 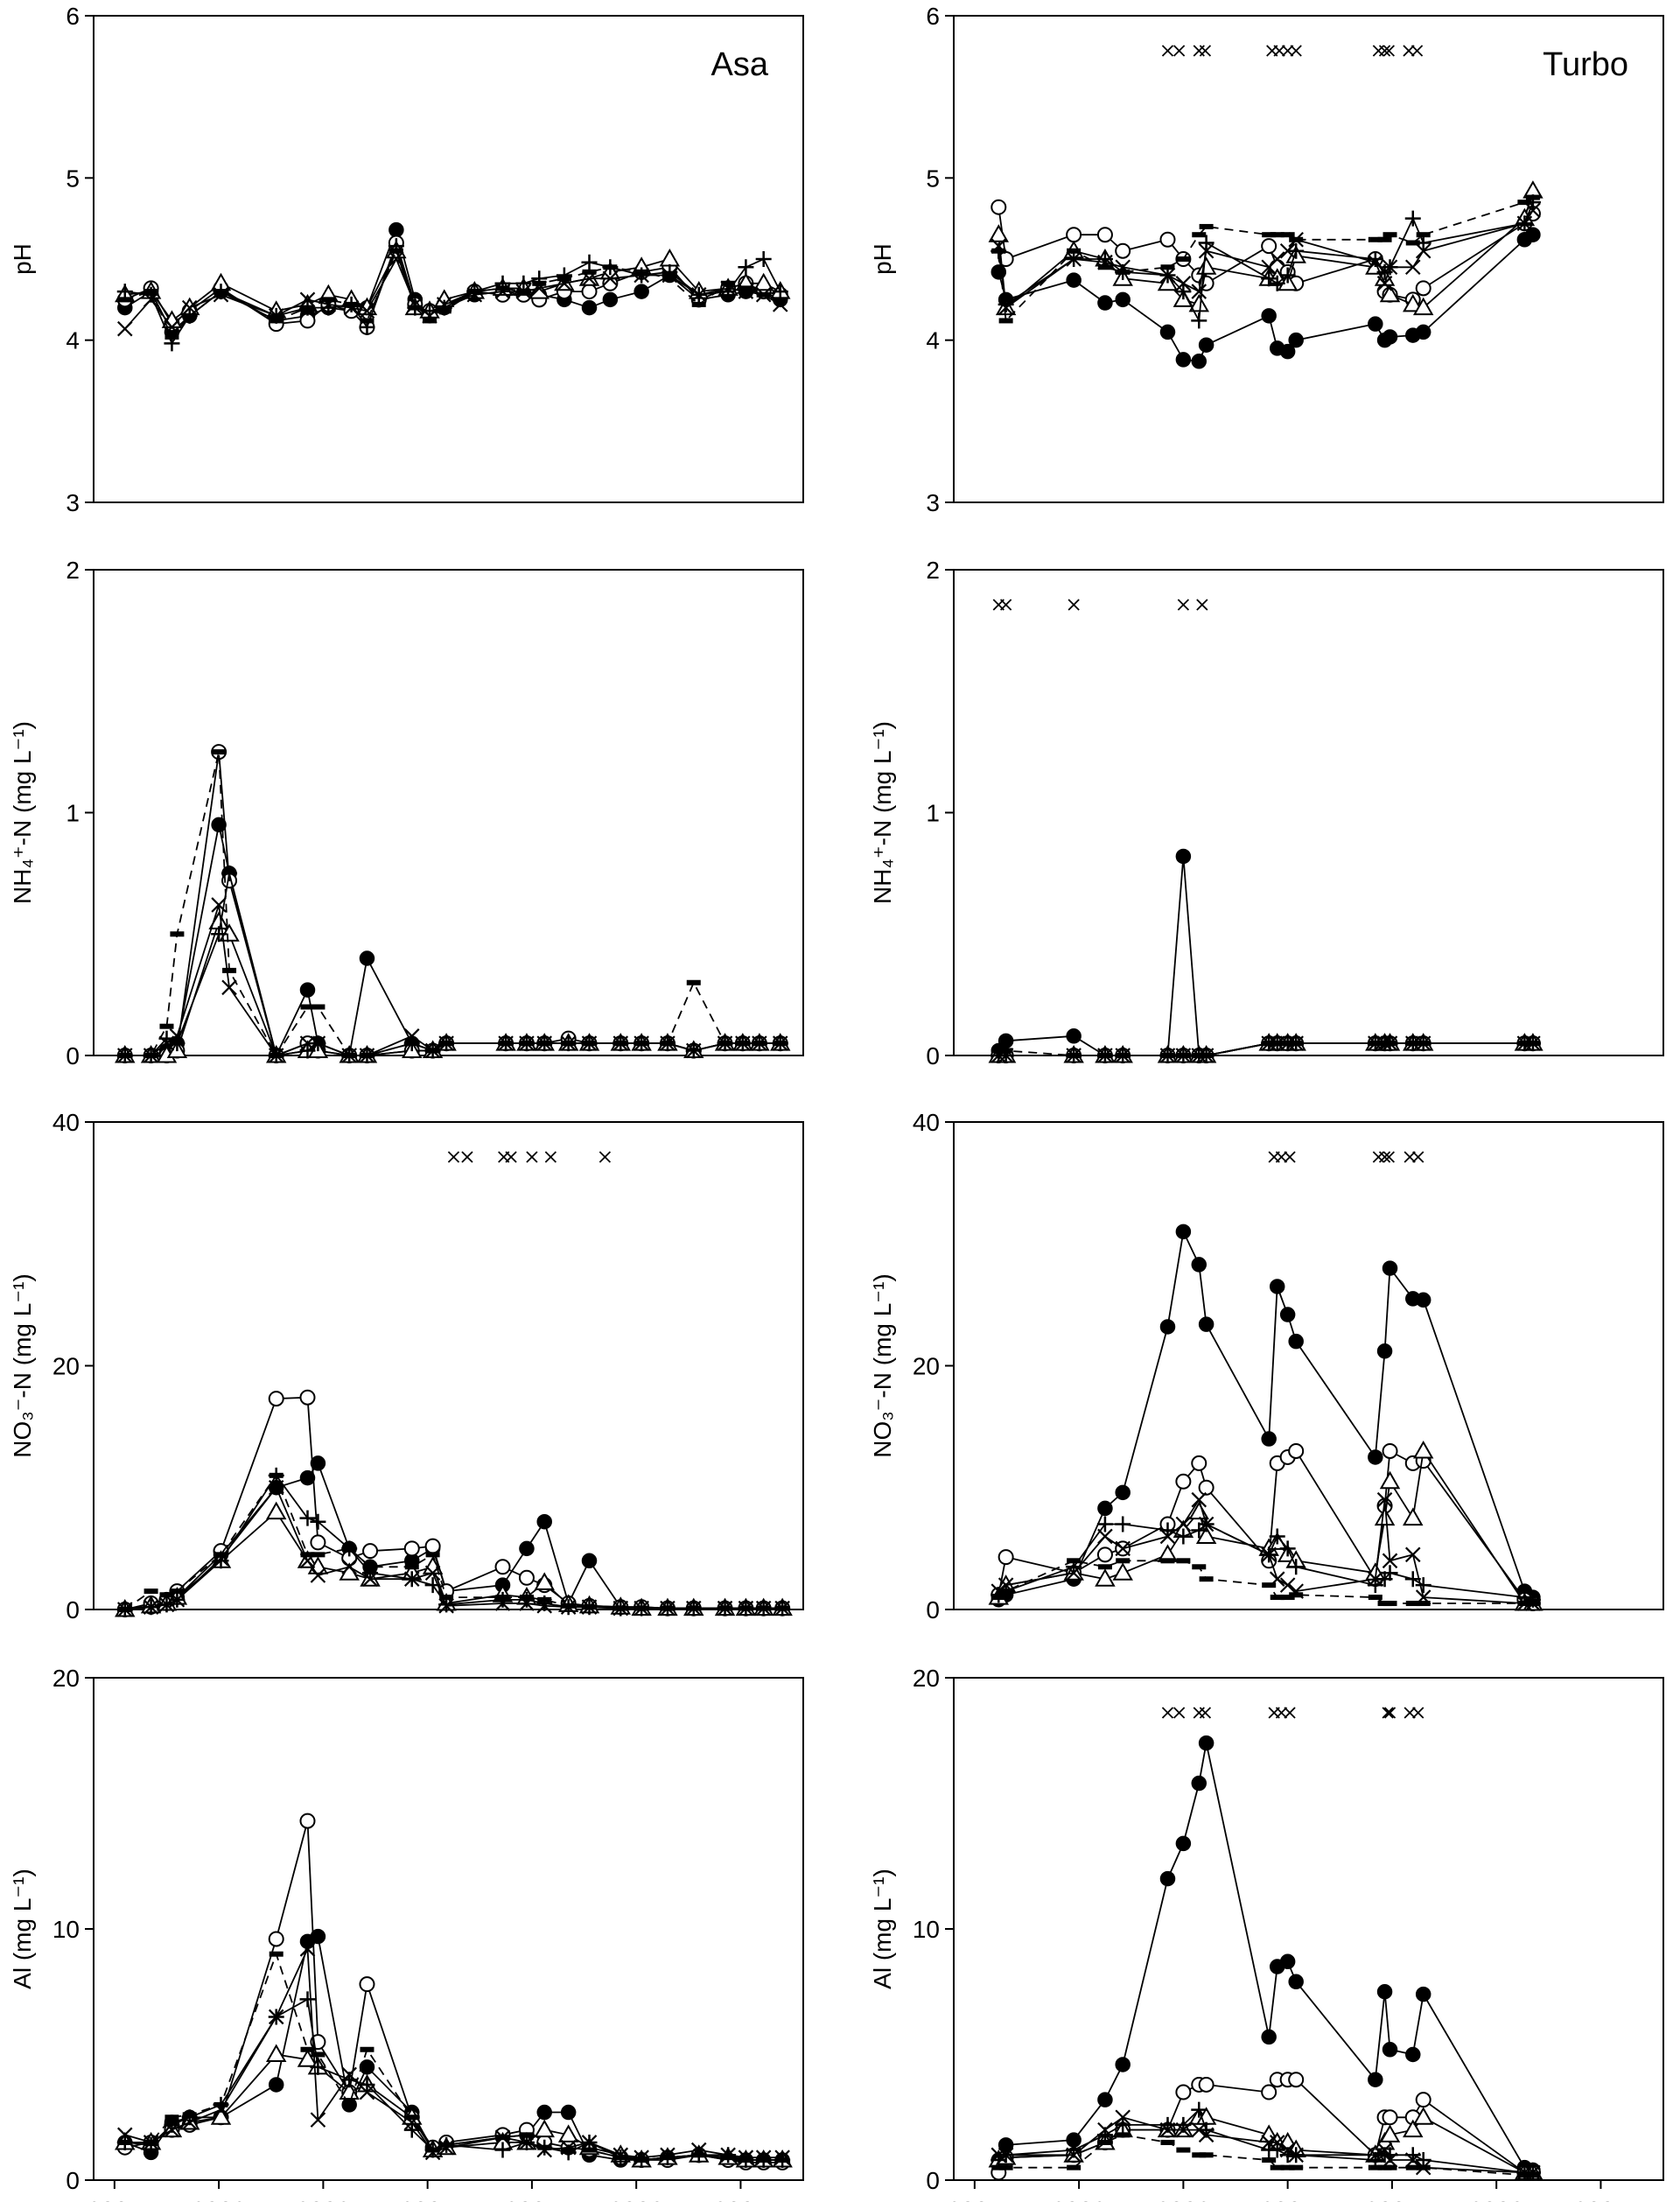 I want to click on series-line-filled-circle, so click(x=1265, y=956).